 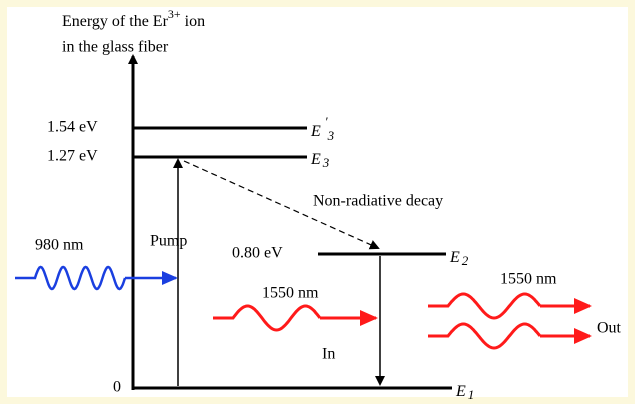 What do you see at coordinates (174, 14) in the screenshot?
I see `superscript: 3+` at bounding box center [174, 14].